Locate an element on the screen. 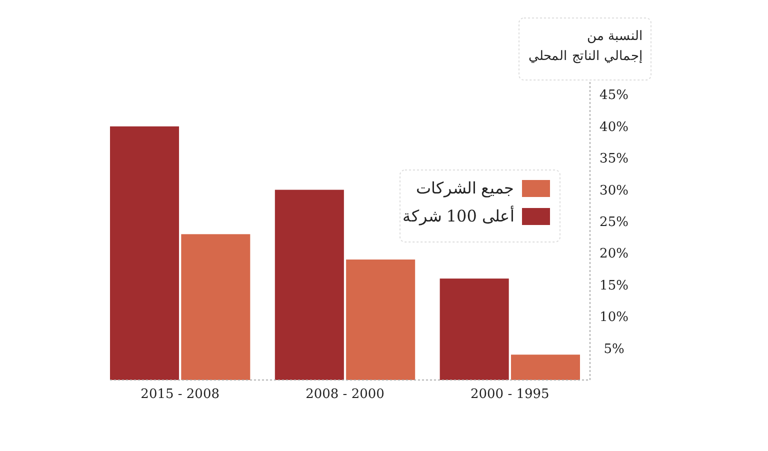  legend-label: جميع الشركات is located at coordinates (465, 188).